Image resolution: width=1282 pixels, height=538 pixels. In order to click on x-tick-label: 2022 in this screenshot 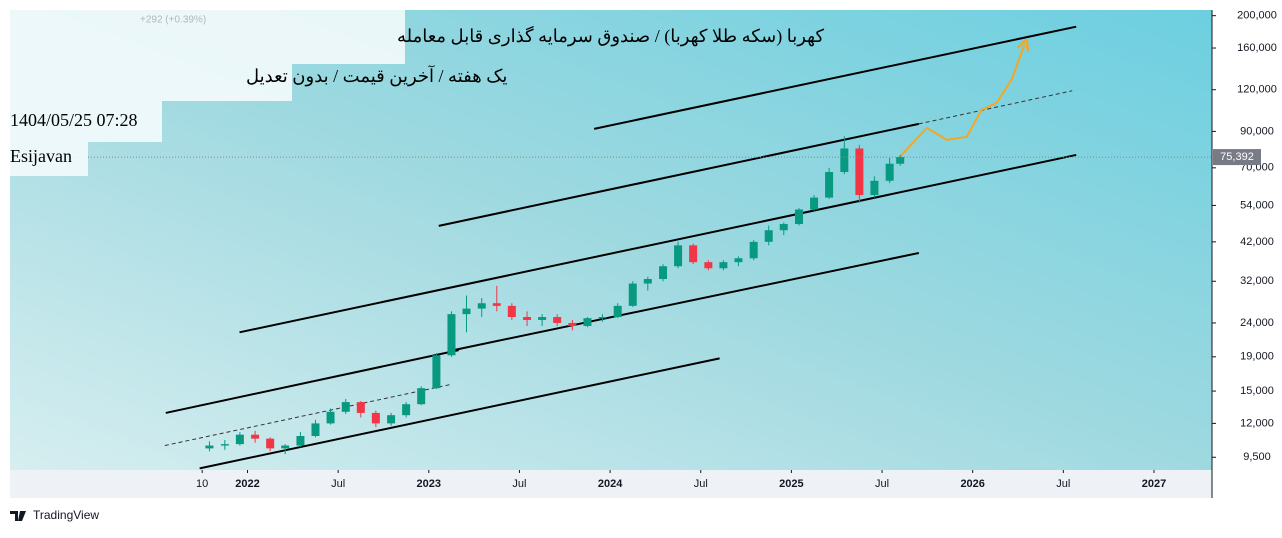, I will do `click(247, 484)`.